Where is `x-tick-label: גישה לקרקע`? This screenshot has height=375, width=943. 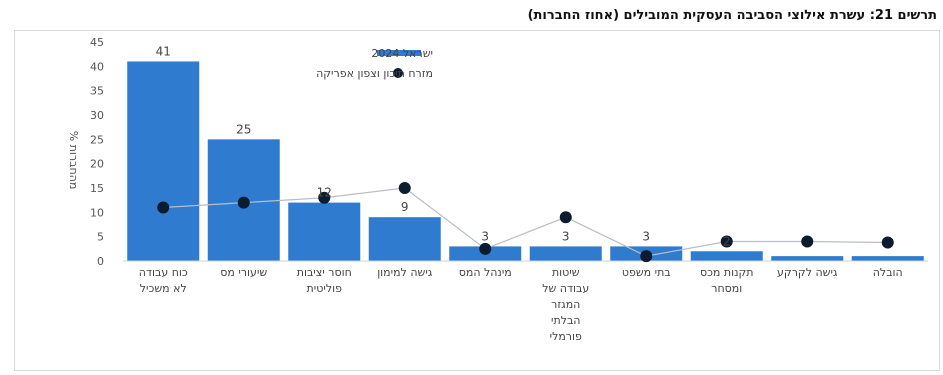
x-tick-label: גישה לקרקע is located at coordinates (807, 272).